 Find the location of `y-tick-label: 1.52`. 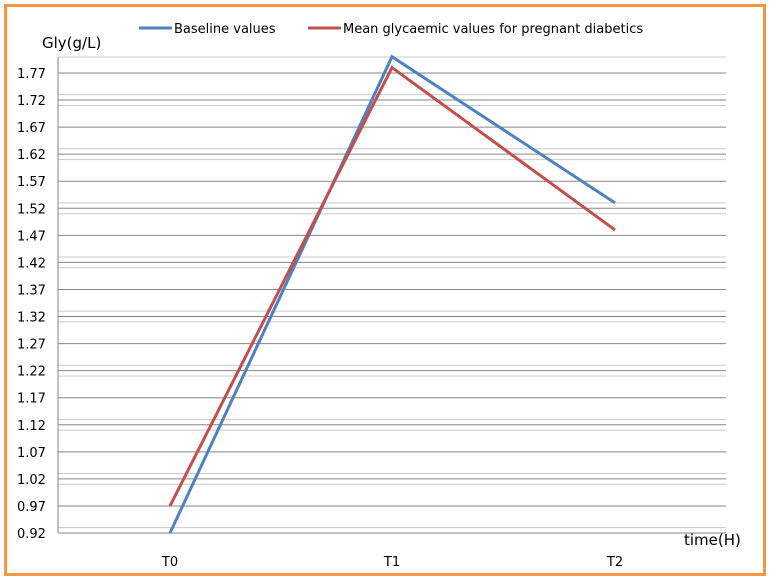

y-tick-label: 1.52 is located at coordinates (31, 209).